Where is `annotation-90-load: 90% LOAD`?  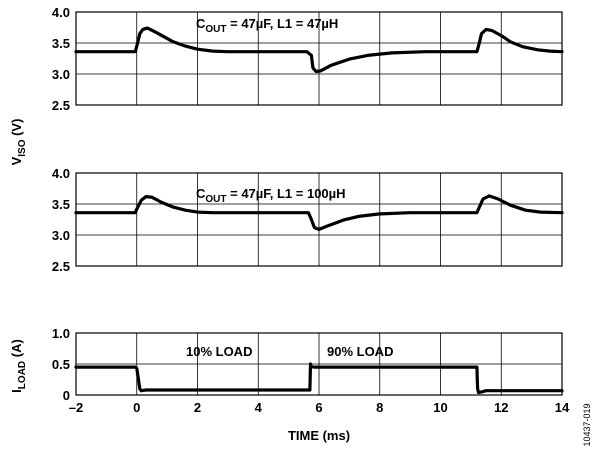
annotation-90-load: 90% LOAD is located at coordinates (360, 351).